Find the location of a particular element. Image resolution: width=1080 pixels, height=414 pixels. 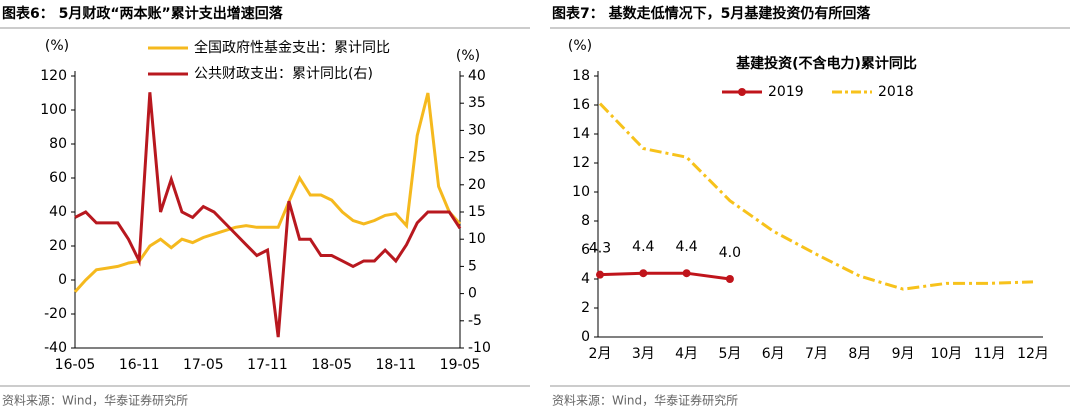

series-line is located at coordinates (665, 276).